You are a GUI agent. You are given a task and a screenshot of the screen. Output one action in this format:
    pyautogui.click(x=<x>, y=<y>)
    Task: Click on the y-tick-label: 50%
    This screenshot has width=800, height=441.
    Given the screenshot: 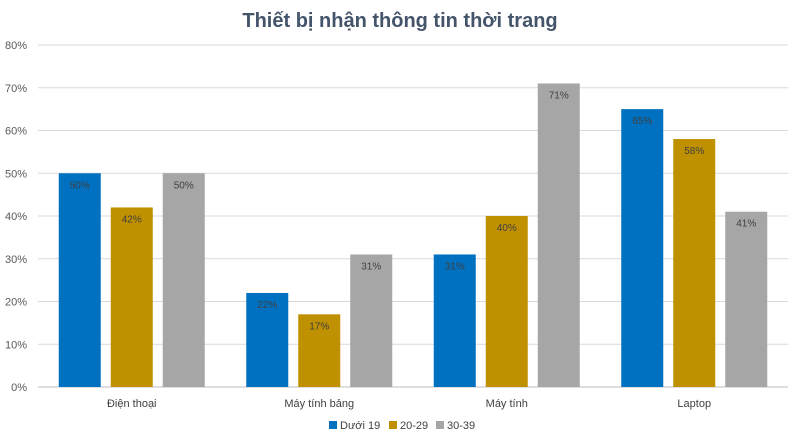 What is the action you would take?
    pyautogui.click(x=16, y=174)
    